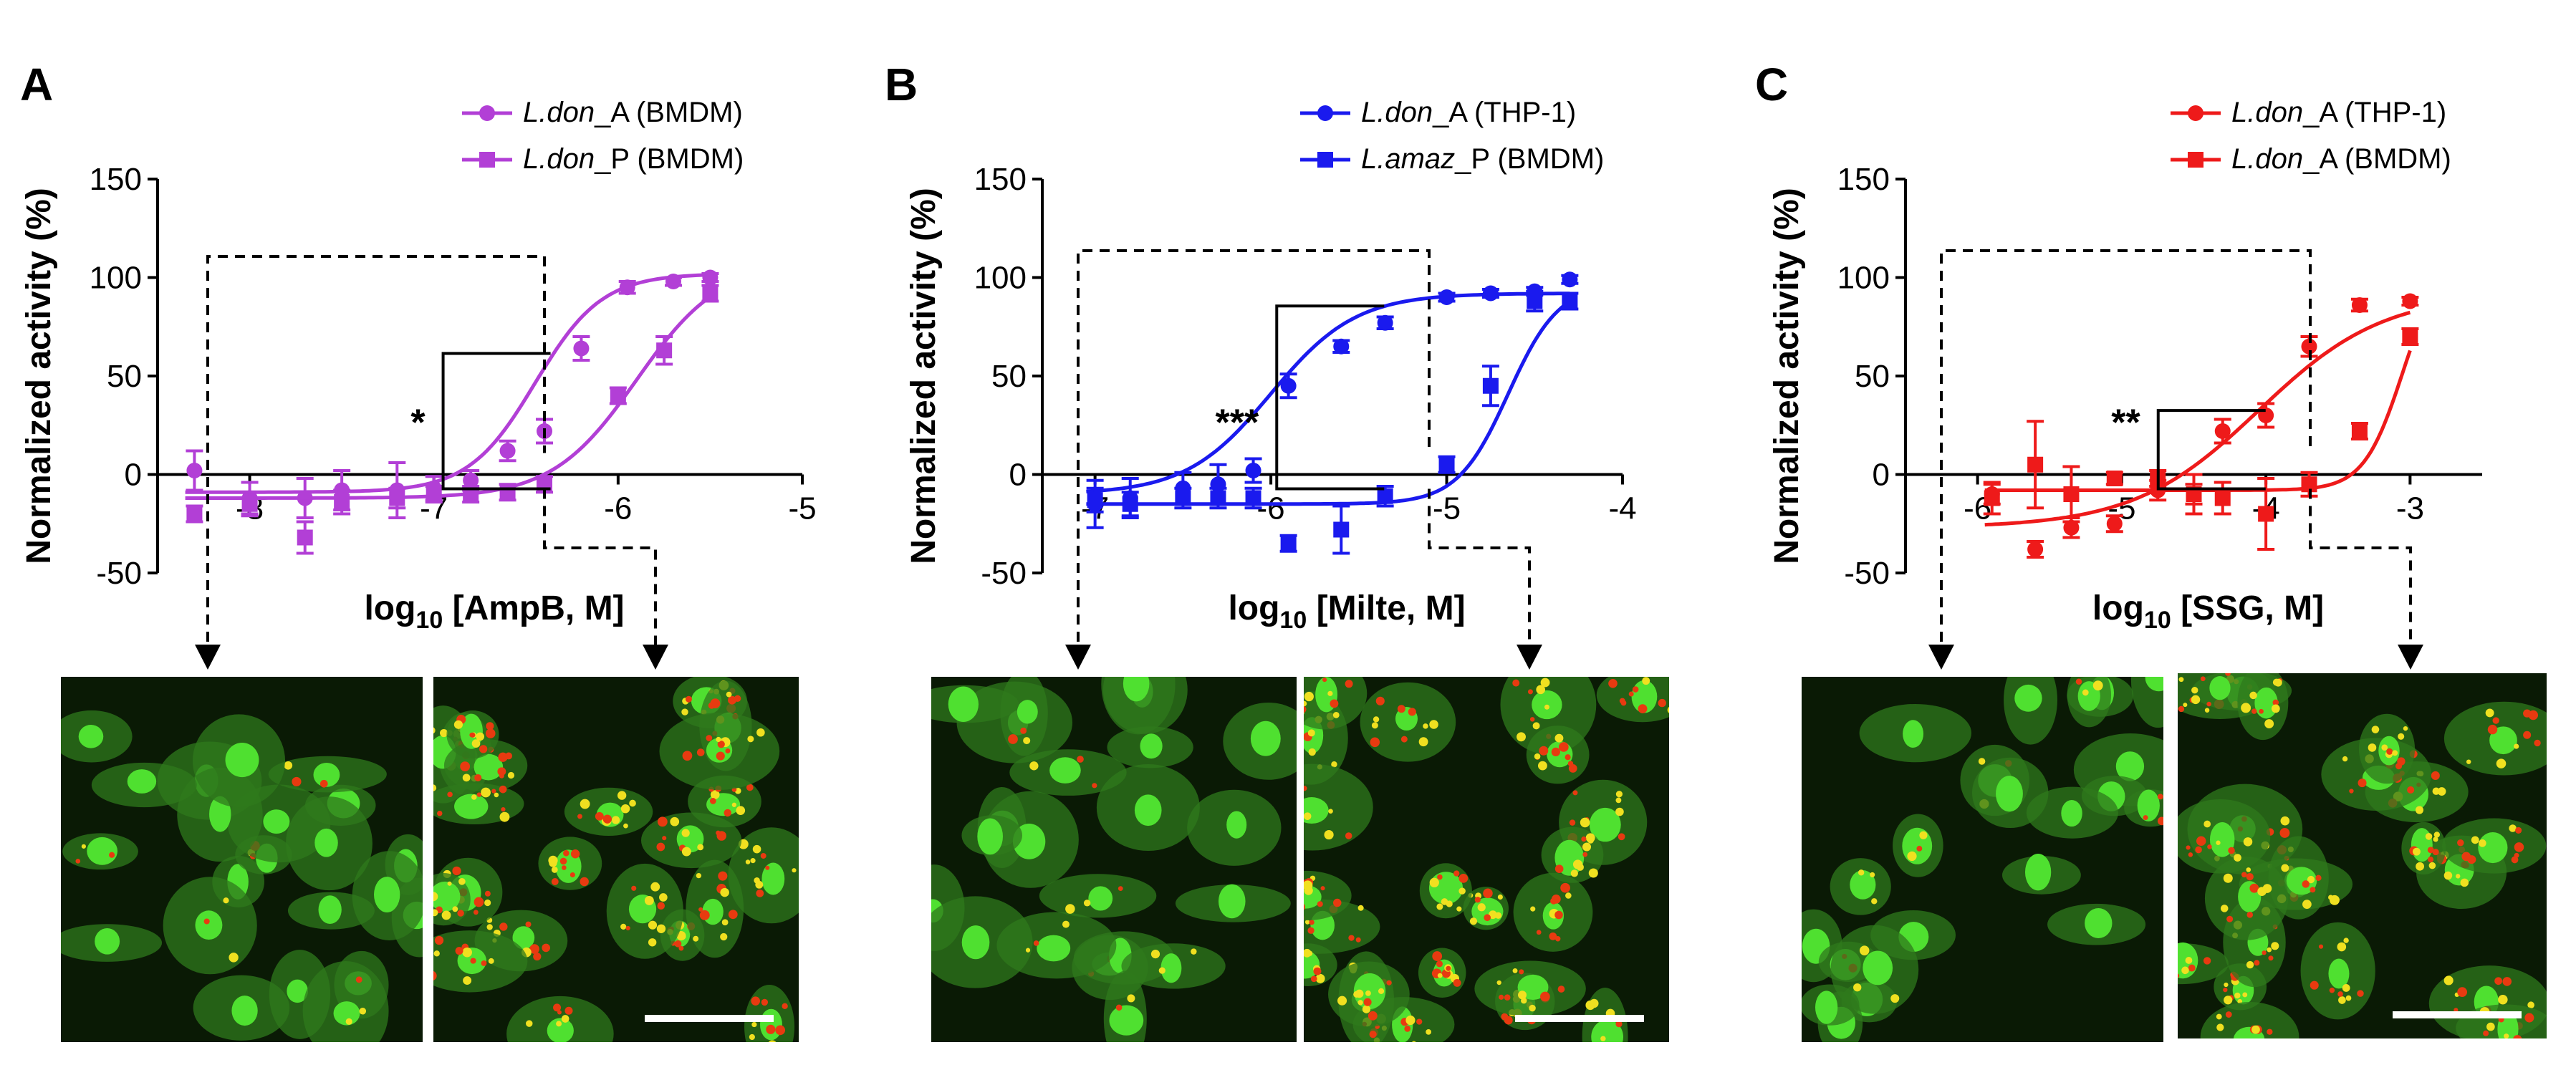 This screenshot has height=1070, width=2576. Describe the element at coordinates (1408, 159) in the screenshot. I see `legend-label-italic: L.amaz` at that location.